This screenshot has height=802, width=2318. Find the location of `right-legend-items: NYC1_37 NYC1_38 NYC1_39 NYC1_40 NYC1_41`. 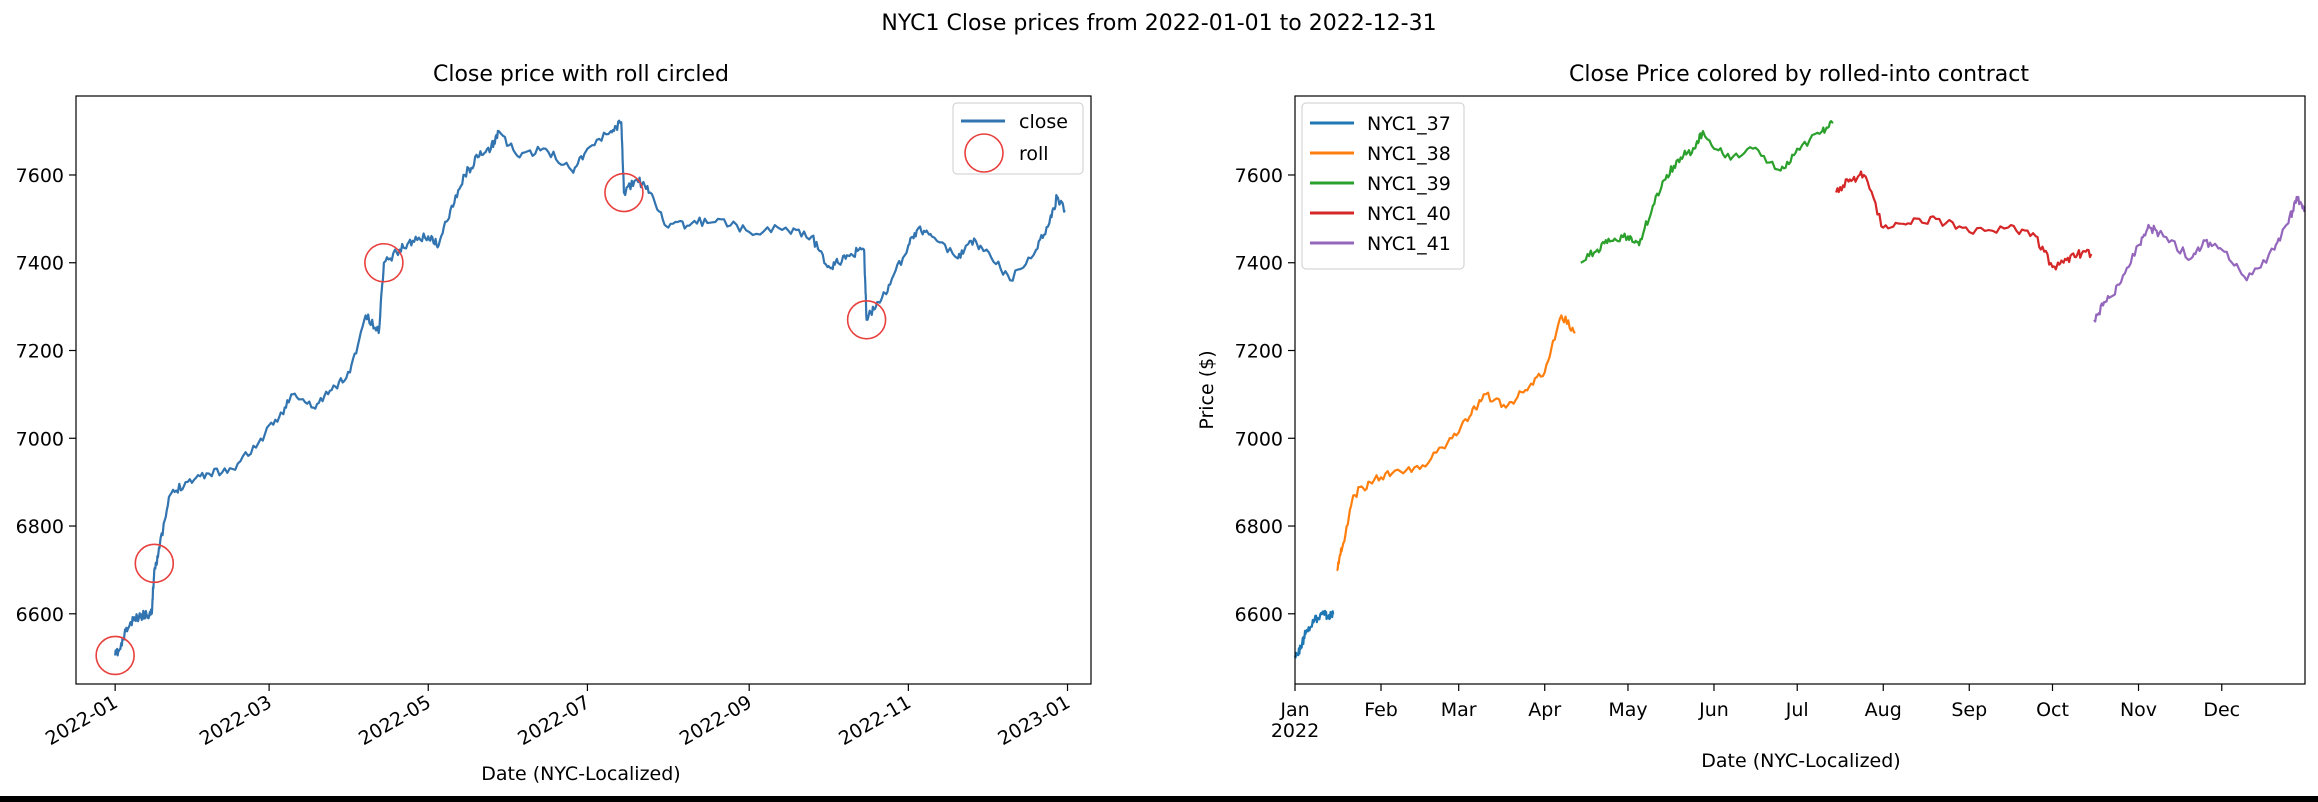

right-legend-items: NYC1_37 NYC1_38 NYC1_39 NYC1_40 NYC1_41 is located at coordinates (1380, 184).